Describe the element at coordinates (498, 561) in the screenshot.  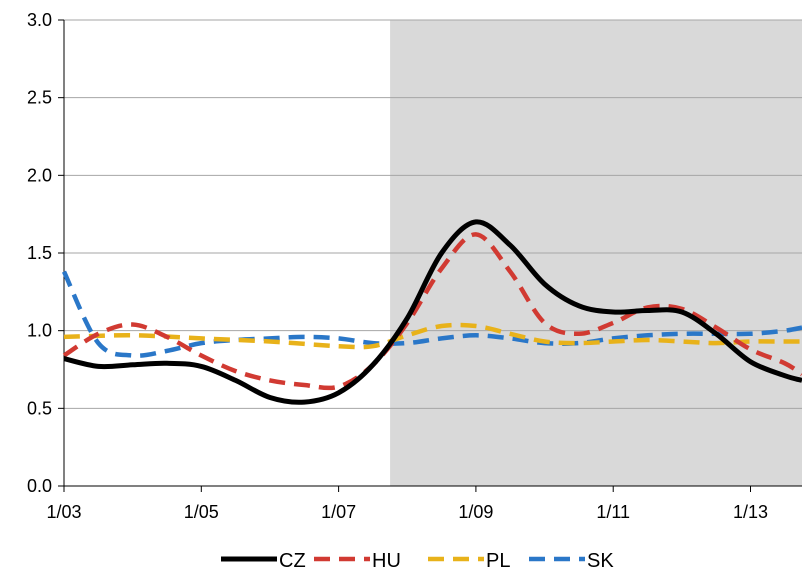
I see `legend-label-pl: PL` at that location.